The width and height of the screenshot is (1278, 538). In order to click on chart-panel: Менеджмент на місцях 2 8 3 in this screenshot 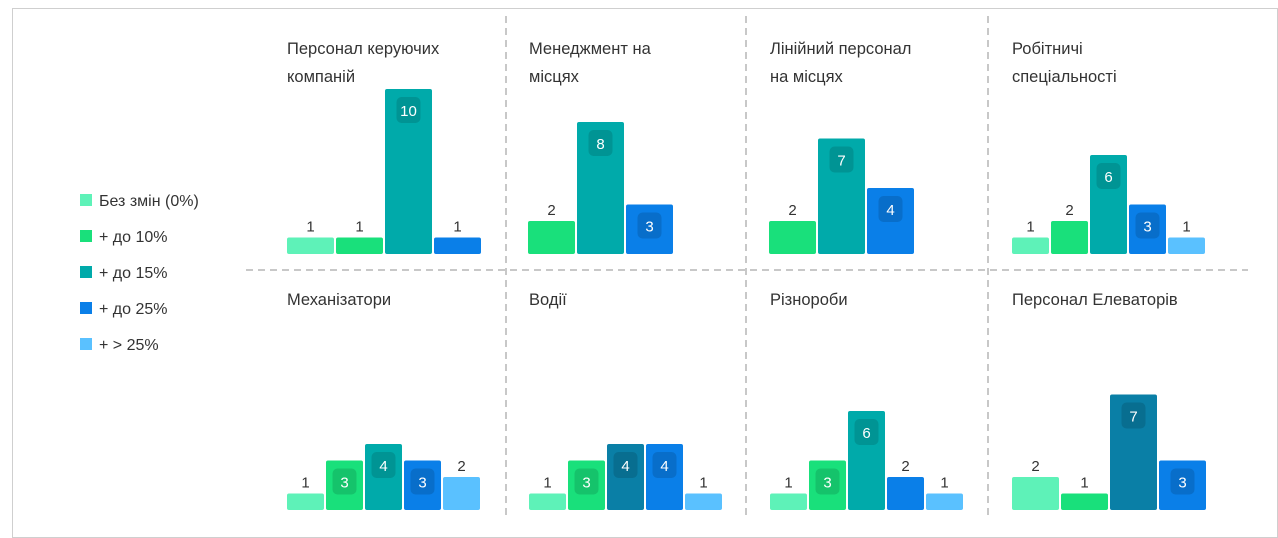, I will do `click(600, 147)`.